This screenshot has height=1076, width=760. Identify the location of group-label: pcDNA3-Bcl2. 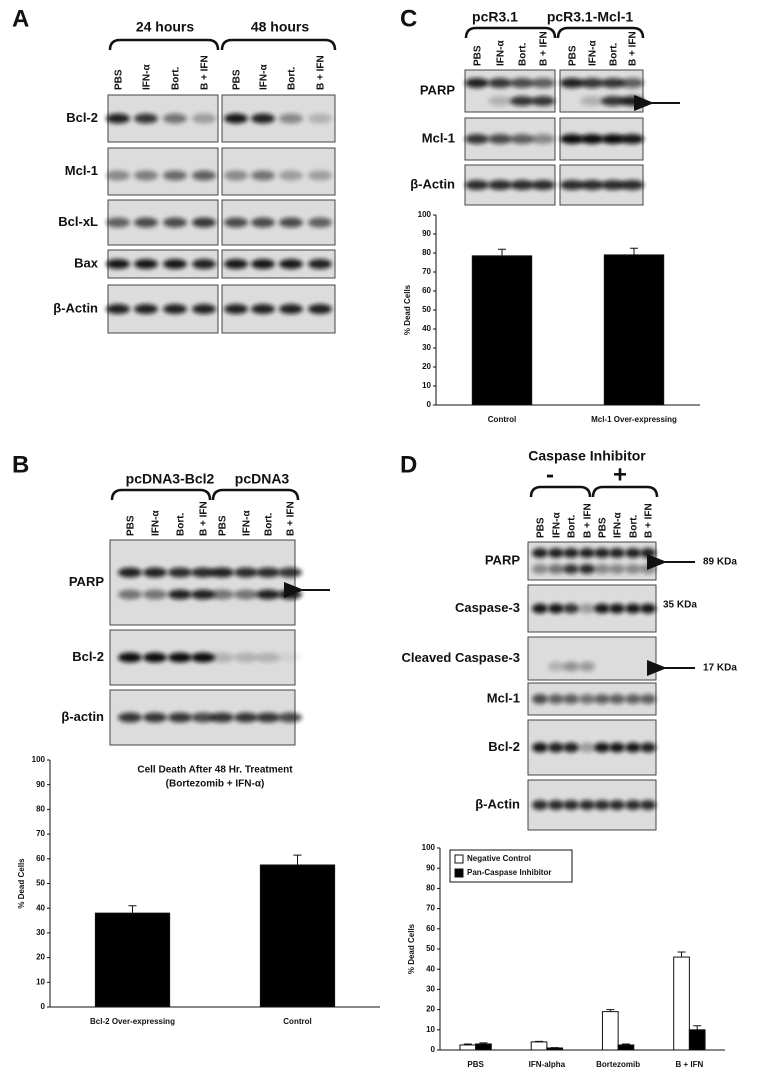
(170, 479).